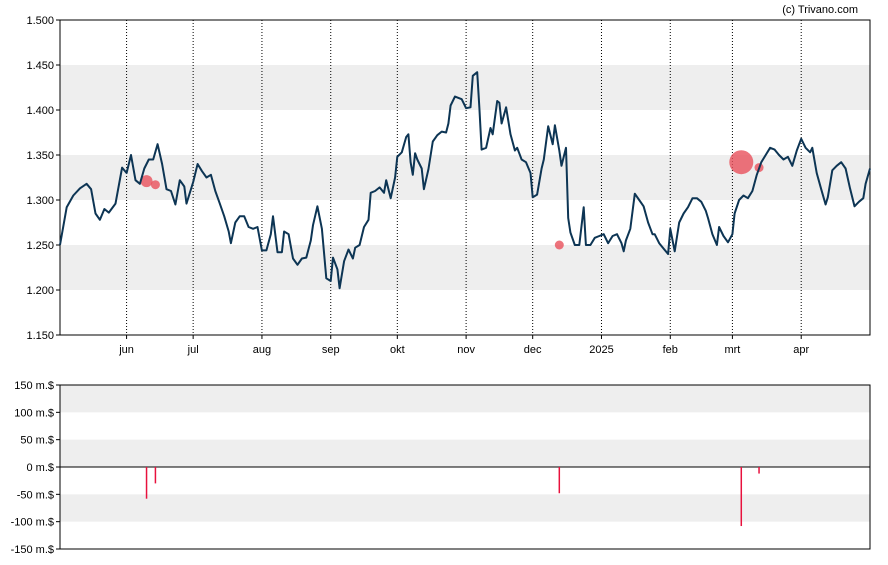  I want to click on y-tick-label: 1.150, so click(40, 336).